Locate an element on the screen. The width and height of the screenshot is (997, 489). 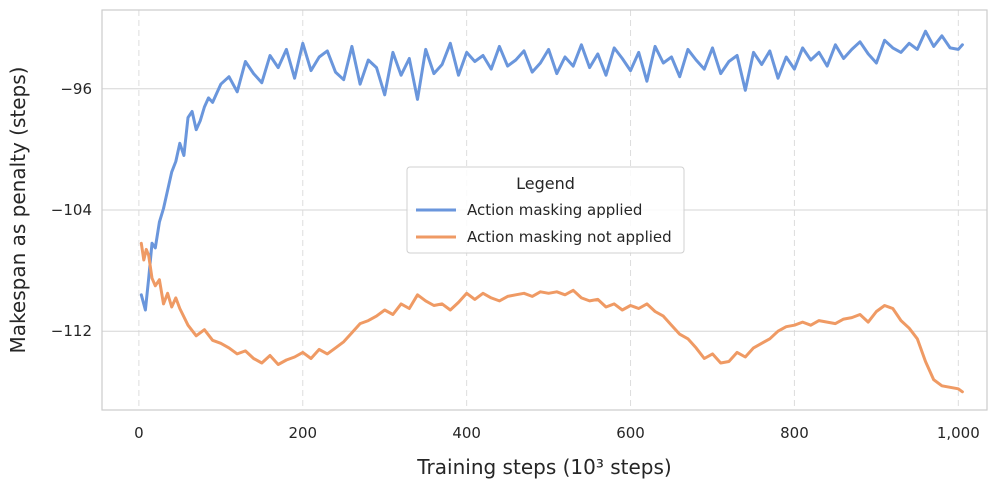
y-tick-label: −104 is located at coordinates (71, 210).